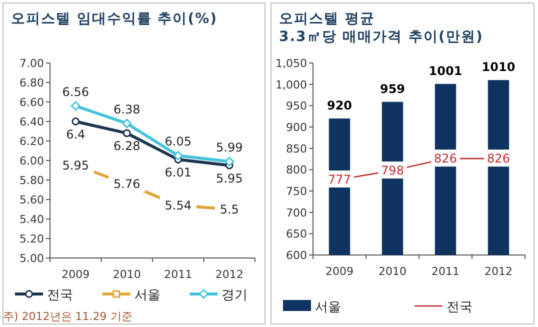 This screenshot has width=538, height=327. Describe the element at coordinates (32, 161) in the screenshot. I see `y-tick-label: 6.00` at that location.